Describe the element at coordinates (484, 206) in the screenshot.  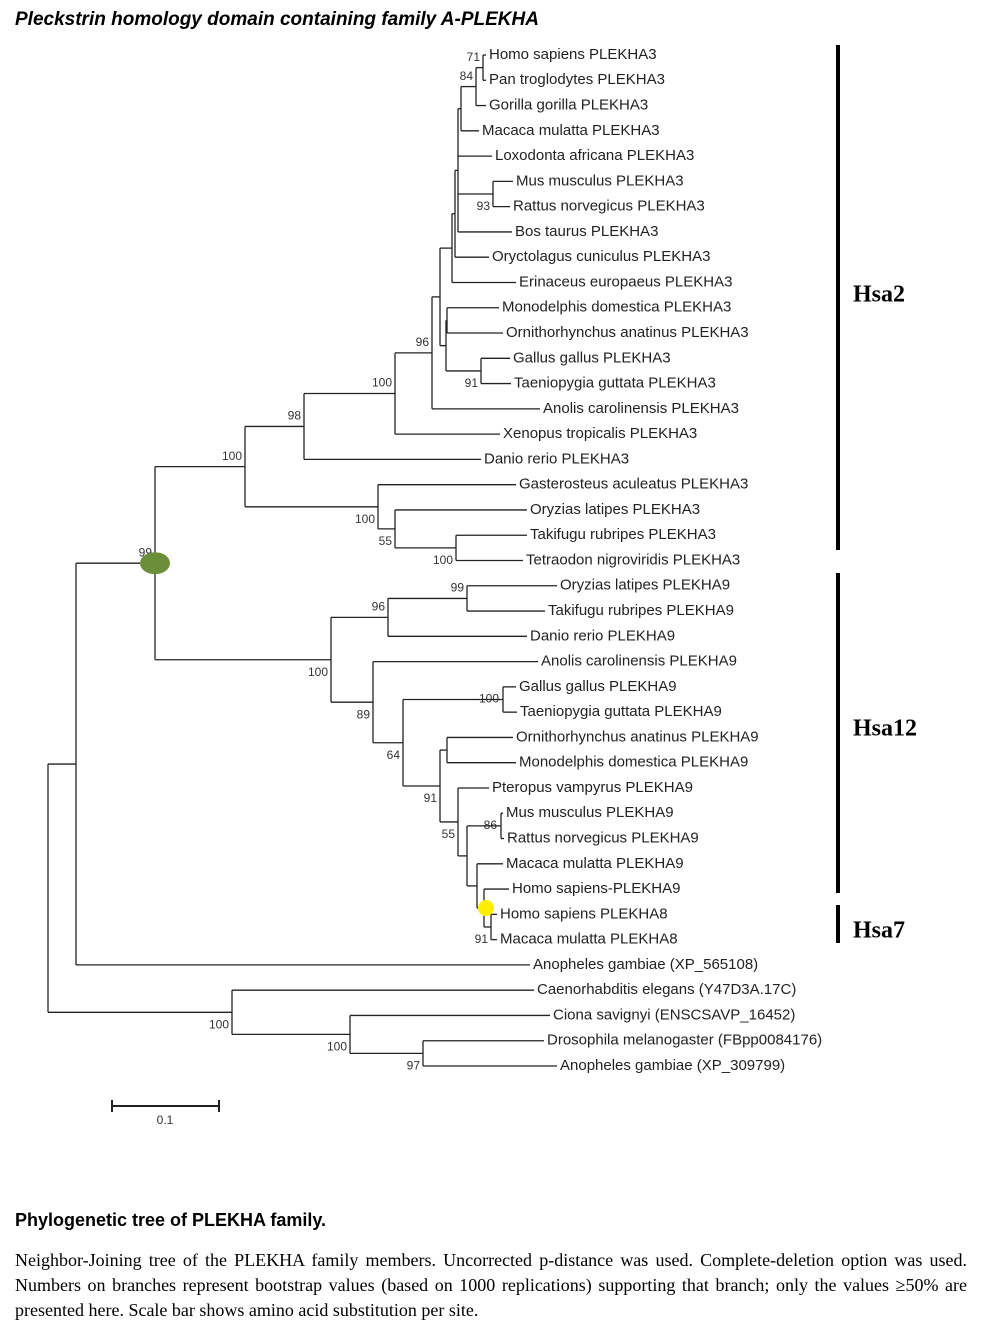
I see `bootstrap-label: 93` at that location.